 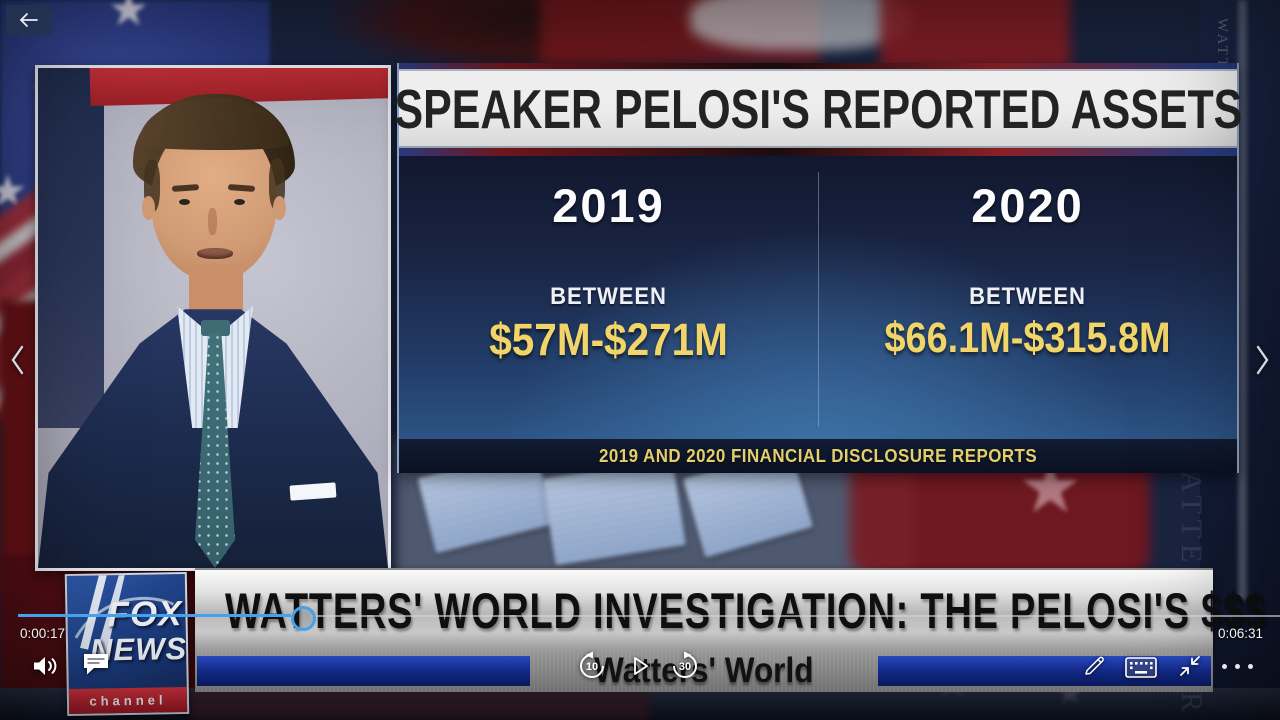 What do you see at coordinates (71, 248) in the screenshot?
I see `studio-backdrop-left` at bounding box center [71, 248].